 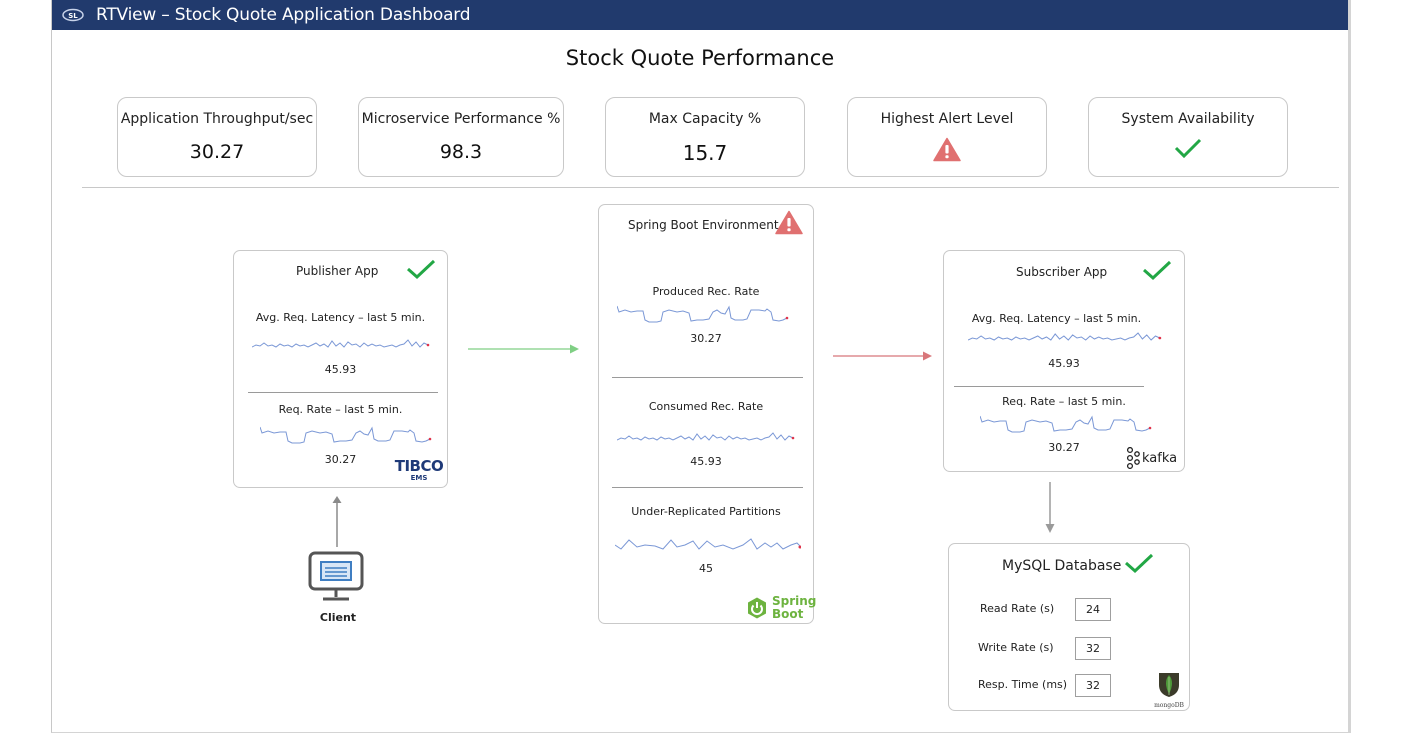 What do you see at coordinates (1050, 507) in the screenshot?
I see `subscriber-to-database-arrow` at bounding box center [1050, 507].